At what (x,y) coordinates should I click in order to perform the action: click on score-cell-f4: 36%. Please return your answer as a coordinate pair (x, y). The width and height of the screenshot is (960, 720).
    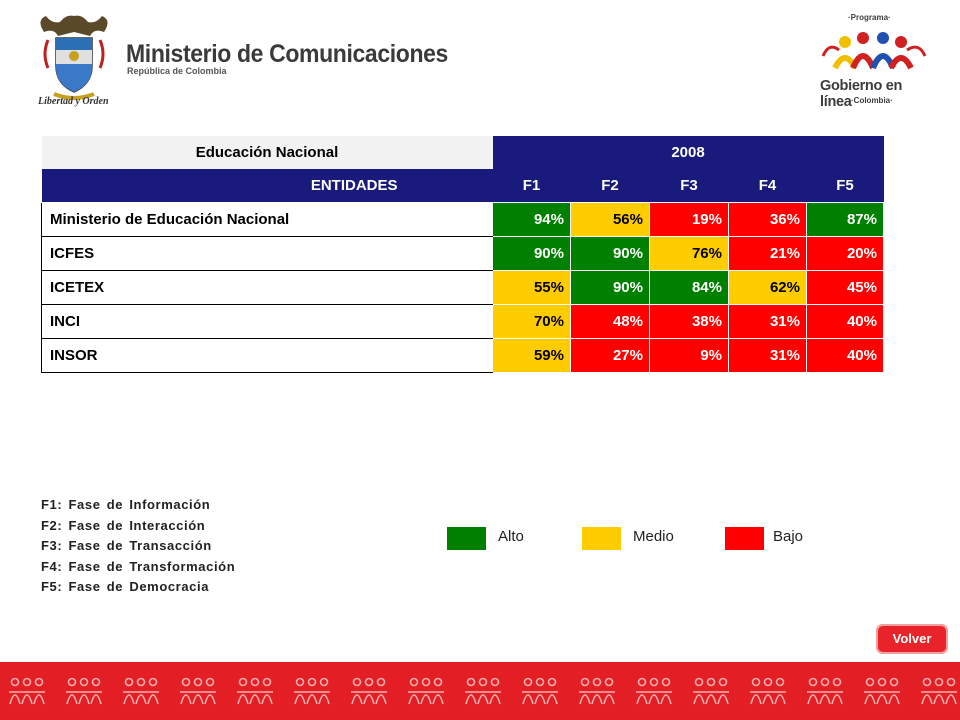
    Looking at the image, I should click on (767, 219).